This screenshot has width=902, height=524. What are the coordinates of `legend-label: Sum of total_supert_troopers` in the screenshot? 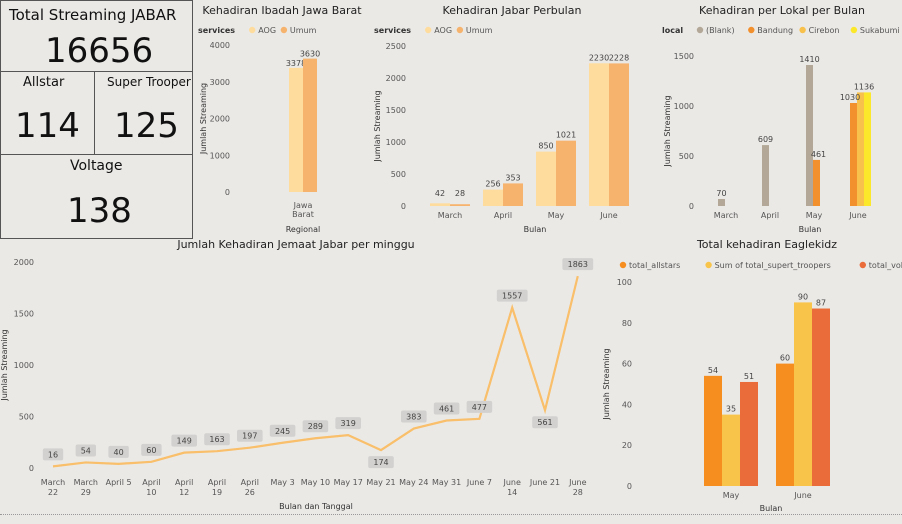 It's located at (773, 265).